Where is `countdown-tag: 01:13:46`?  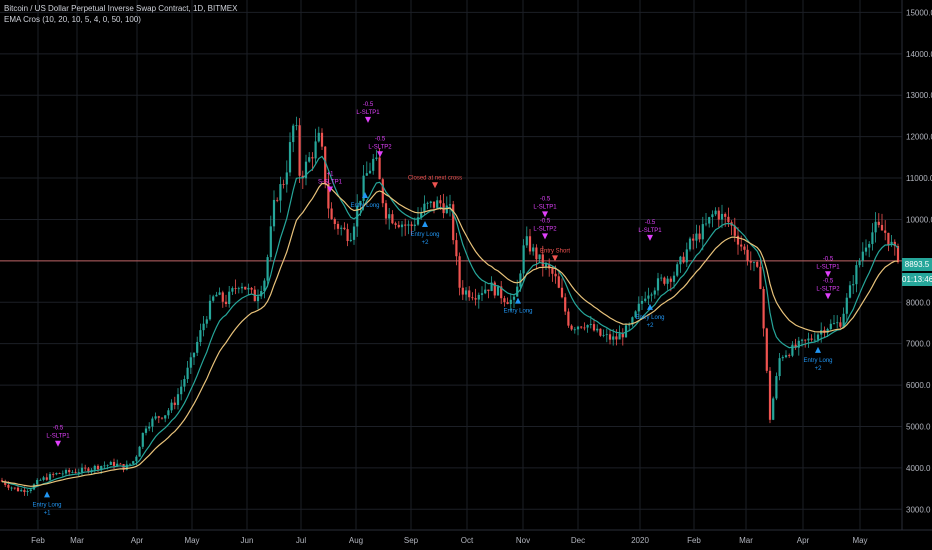 countdown-tag: 01:13:46 is located at coordinates (917, 280).